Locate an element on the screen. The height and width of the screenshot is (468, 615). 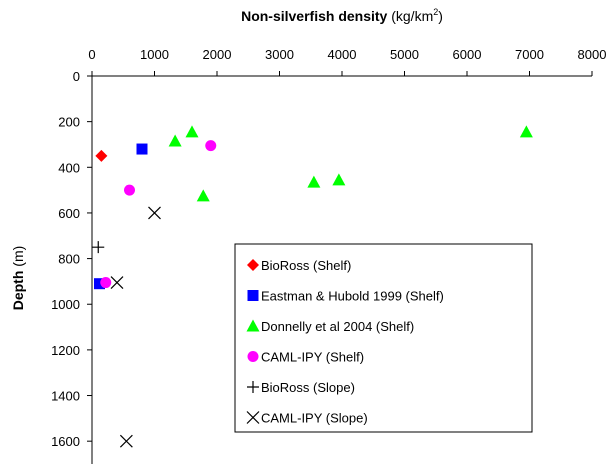
x-axis-title-main: Non-silverfish density is located at coordinates (314, 16).